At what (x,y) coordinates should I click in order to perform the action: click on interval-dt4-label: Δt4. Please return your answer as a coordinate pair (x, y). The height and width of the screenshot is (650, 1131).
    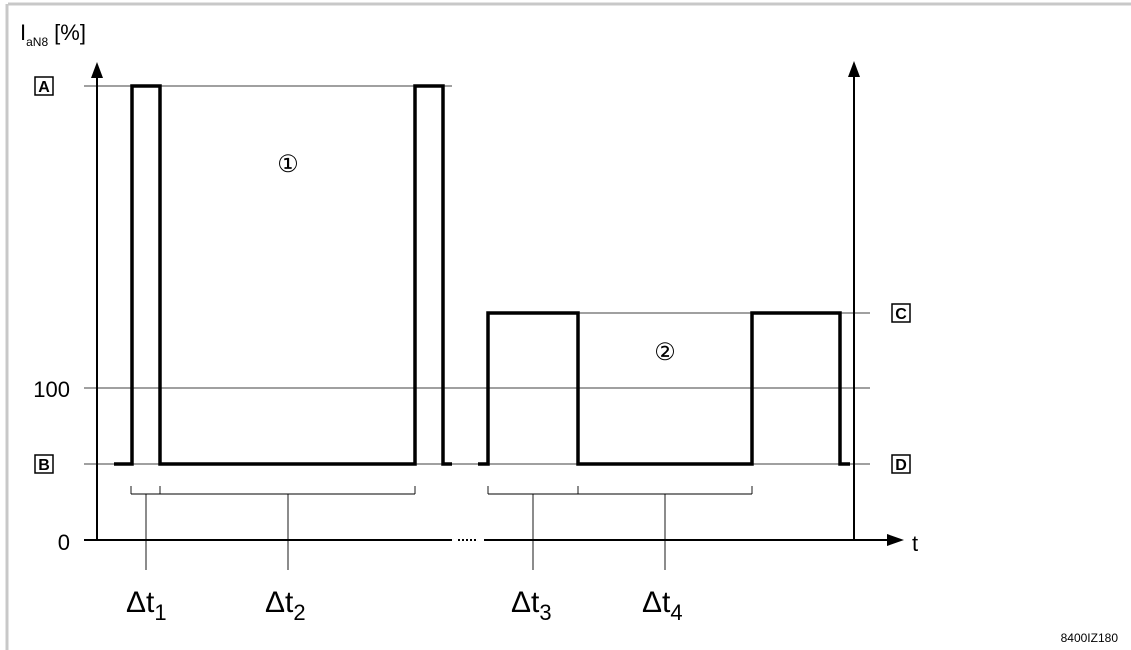
    Looking at the image, I should click on (662, 605).